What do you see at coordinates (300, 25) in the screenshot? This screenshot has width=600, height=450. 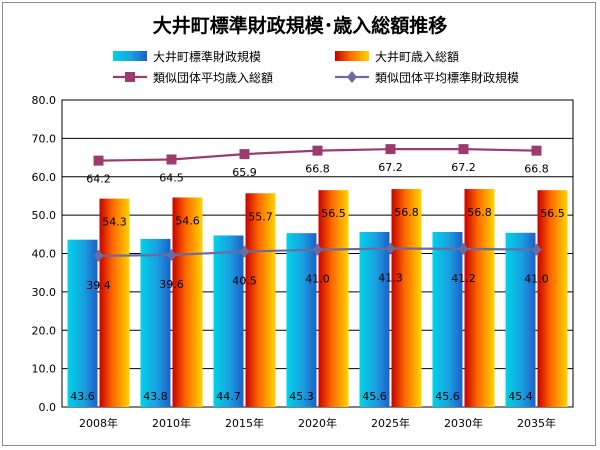 I see `chart-title: 大井町標準財政規模･歳入総額推移` at bounding box center [300, 25].